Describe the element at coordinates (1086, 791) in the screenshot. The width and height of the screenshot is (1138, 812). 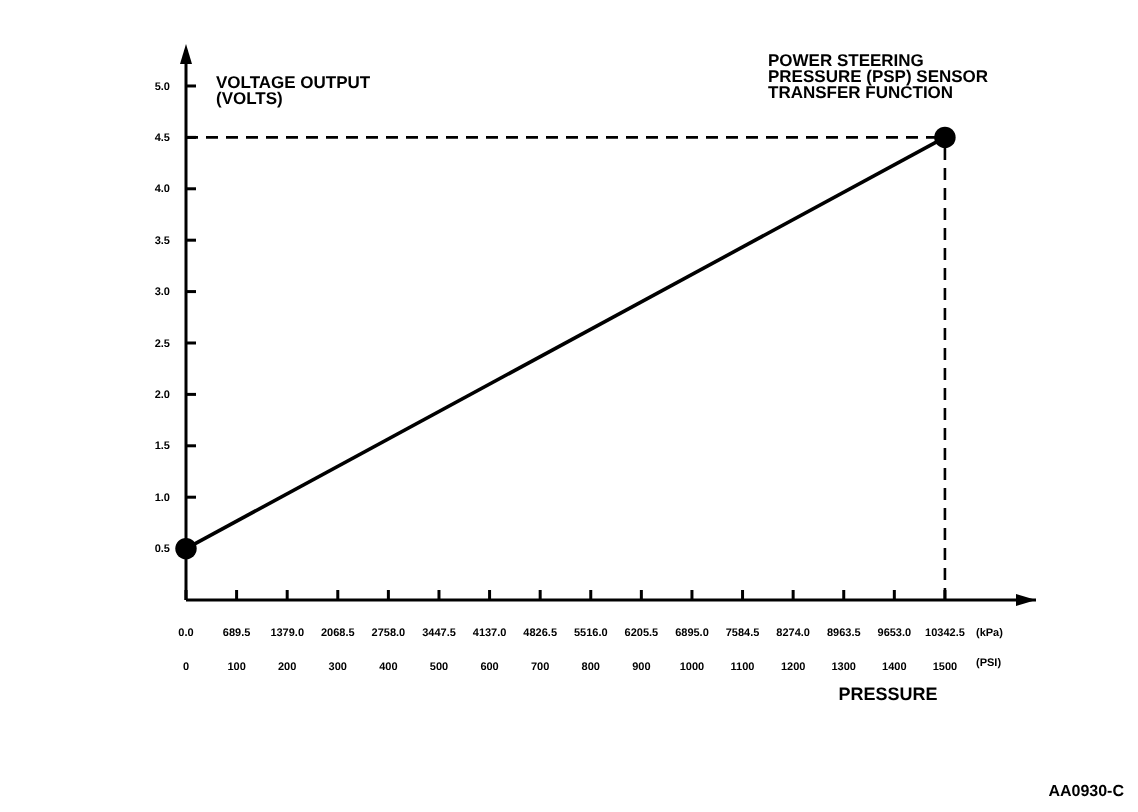
I see `text: AA0930-C` at that location.